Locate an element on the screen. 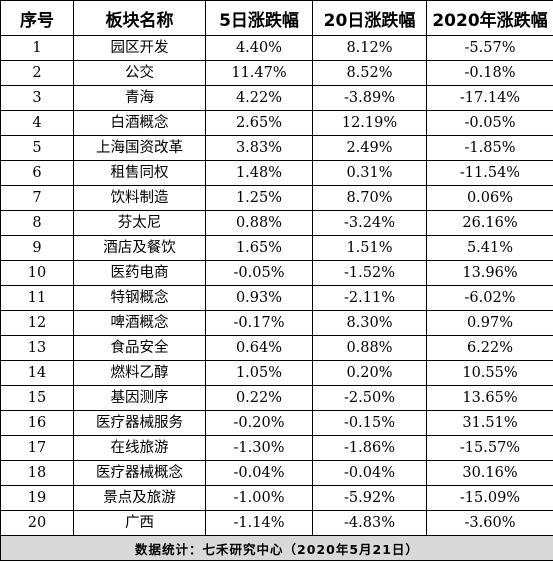 This screenshot has height=563, width=553. table-row: 14 燃料乙醇 1.05% 0.20% 10.55% is located at coordinates (276, 373).